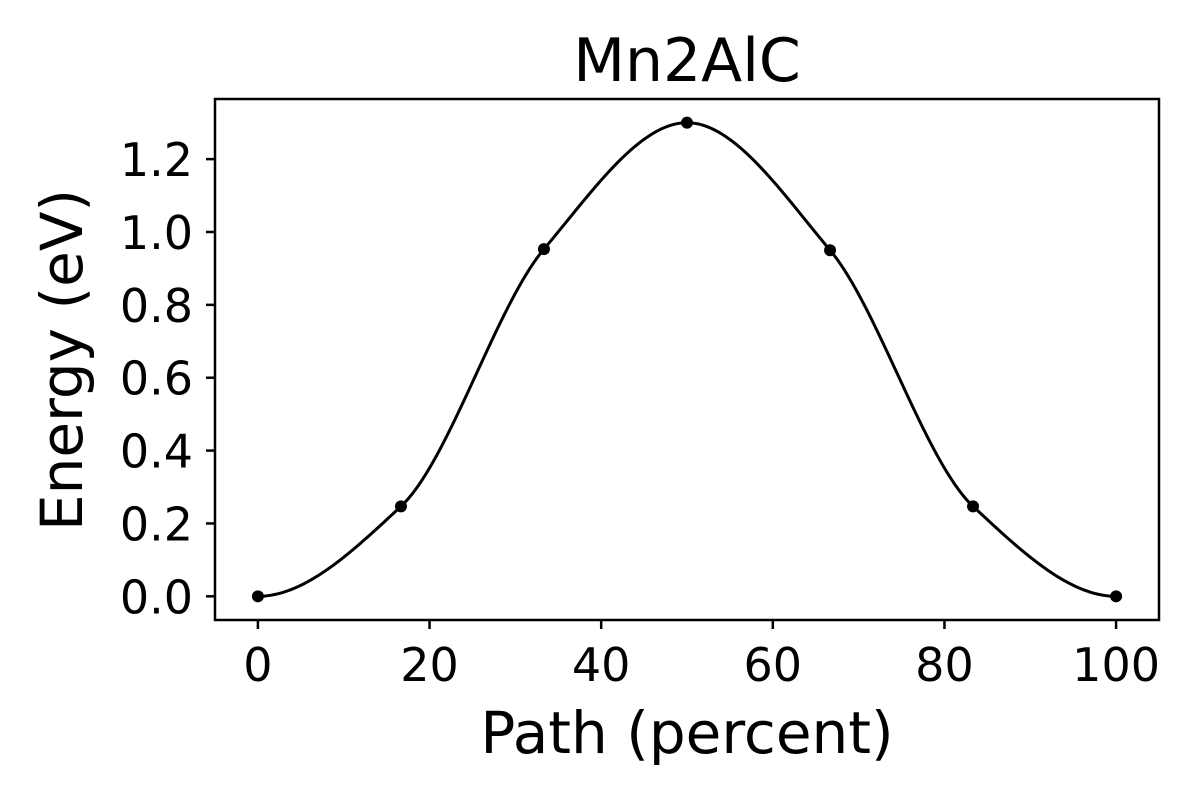 The width and height of the screenshot is (1200, 800). What do you see at coordinates (601, 665) in the screenshot?
I see `x-tick-label: 40` at bounding box center [601, 665].